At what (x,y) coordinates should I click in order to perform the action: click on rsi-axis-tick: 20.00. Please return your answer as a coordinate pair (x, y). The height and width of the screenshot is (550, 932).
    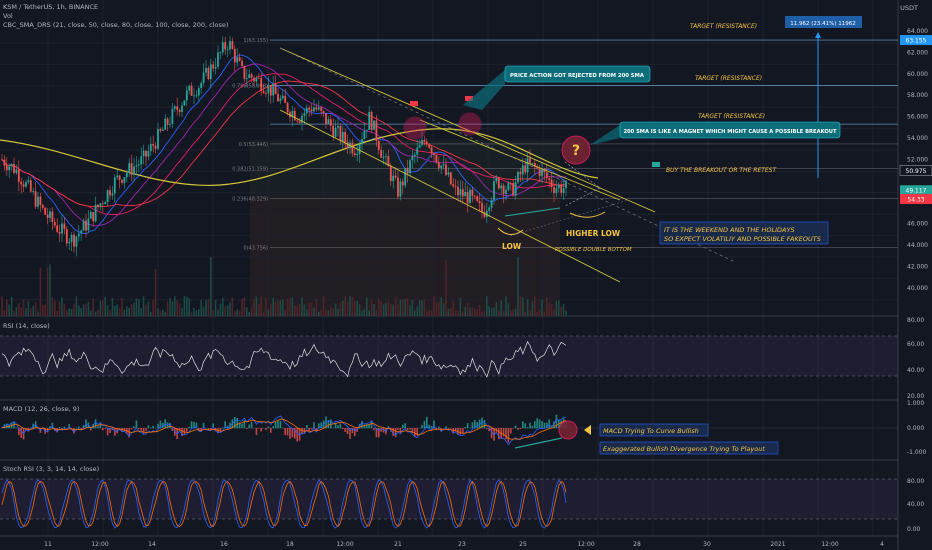
    Looking at the image, I should click on (915, 396).